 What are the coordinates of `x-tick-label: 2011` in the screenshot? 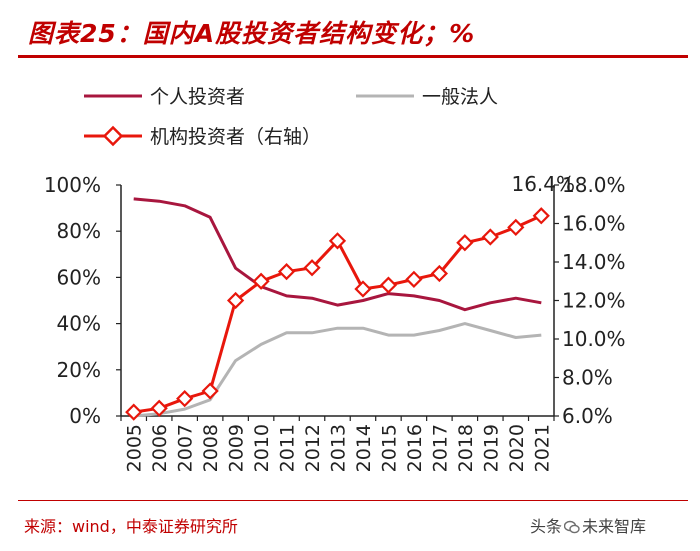 It's located at (288, 448).